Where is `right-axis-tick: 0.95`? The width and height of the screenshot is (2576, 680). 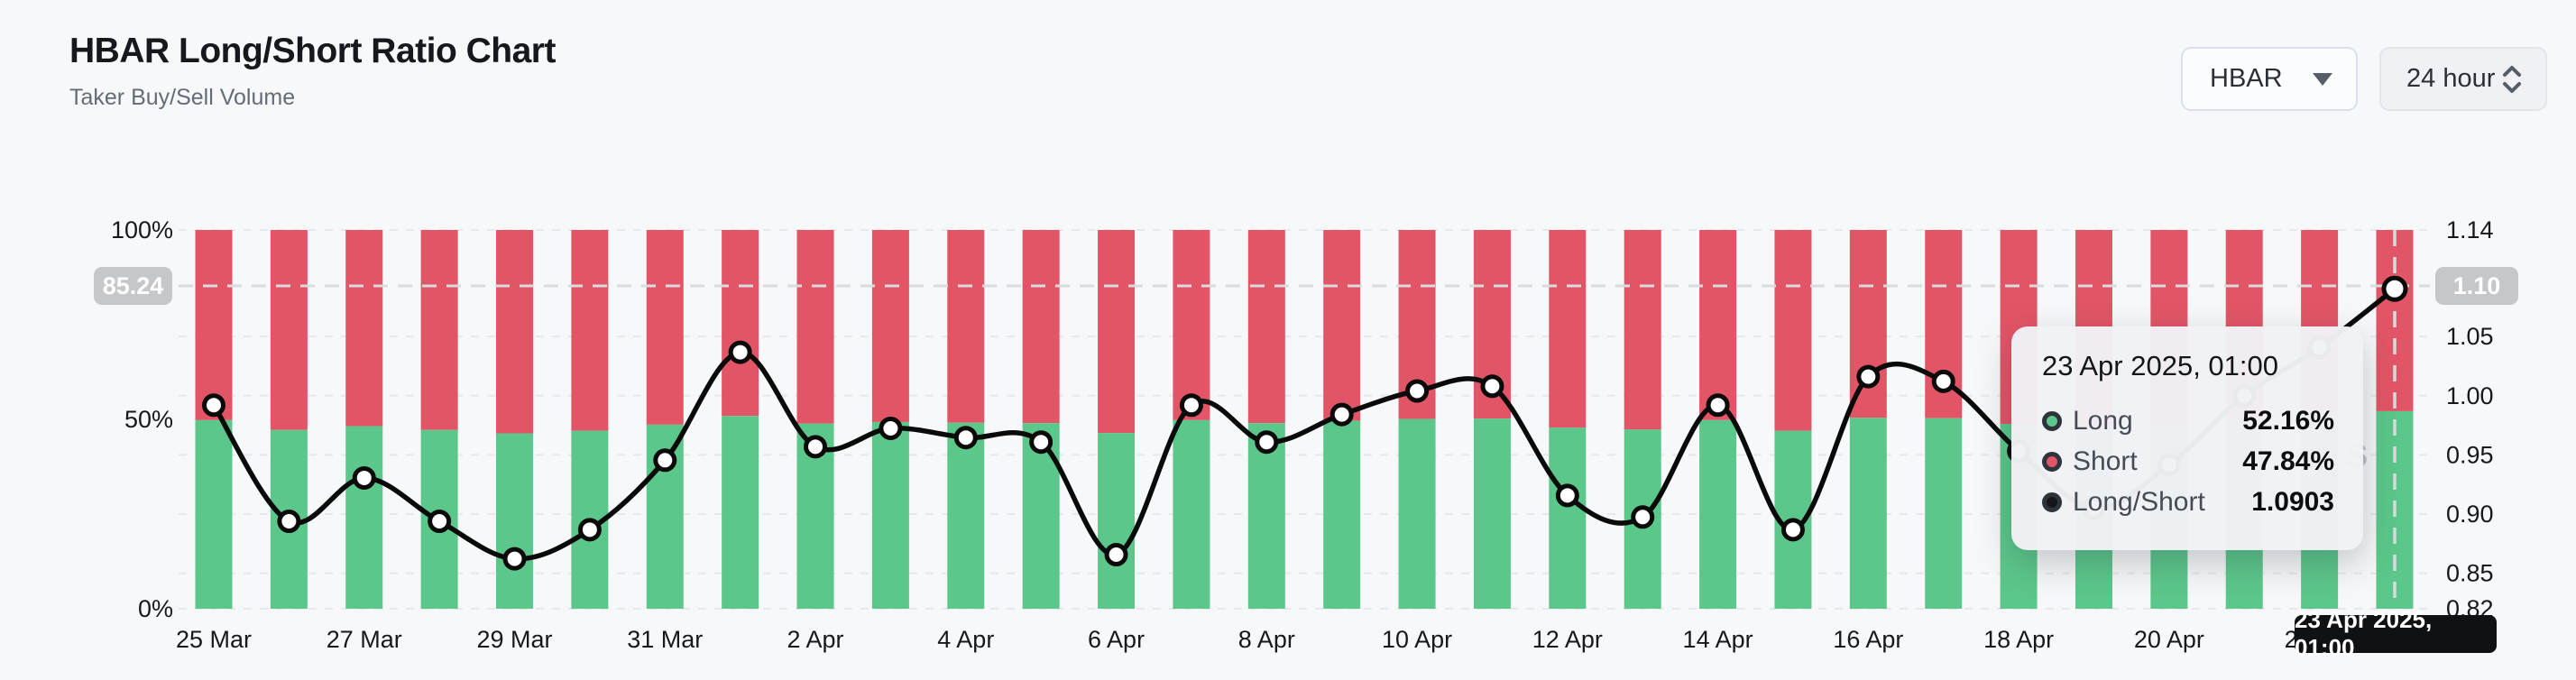 right-axis-tick: 0.95 is located at coordinates (2470, 455).